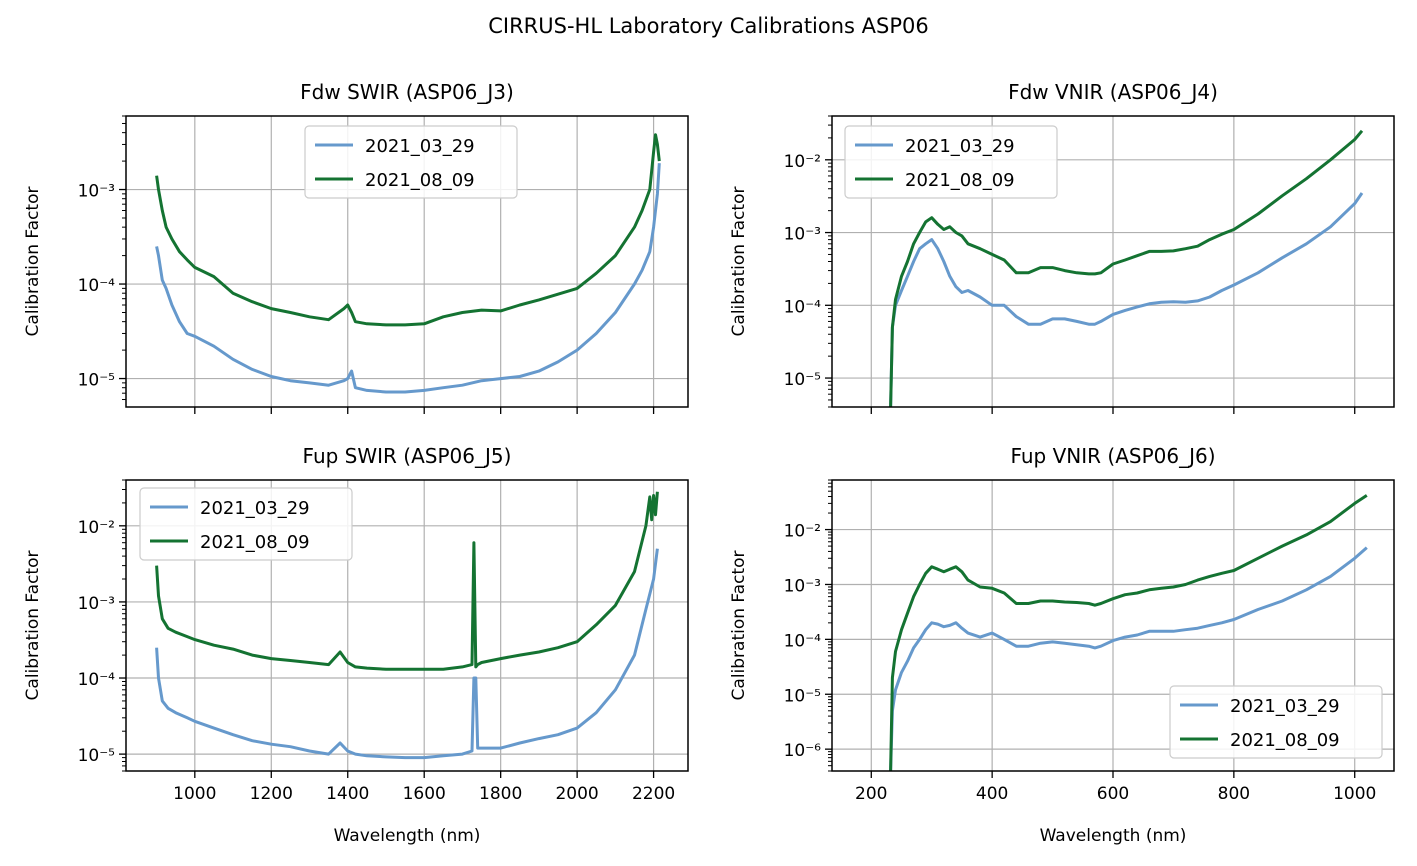 This screenshot has width=1417, height=866. I want to click on x-tick-label: 600, so click(1113, 794).